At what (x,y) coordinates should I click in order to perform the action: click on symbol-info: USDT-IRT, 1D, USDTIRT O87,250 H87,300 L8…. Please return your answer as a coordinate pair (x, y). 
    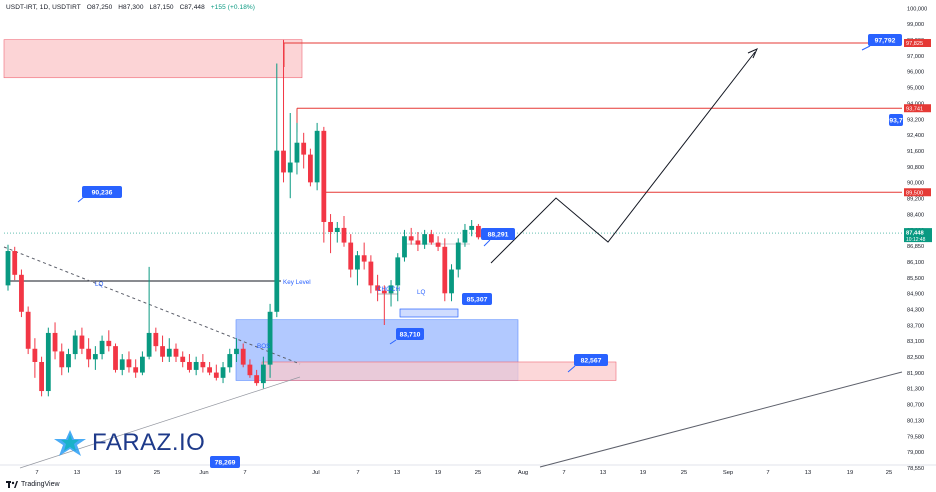
    Looking at the image, I should click on (132, 7).